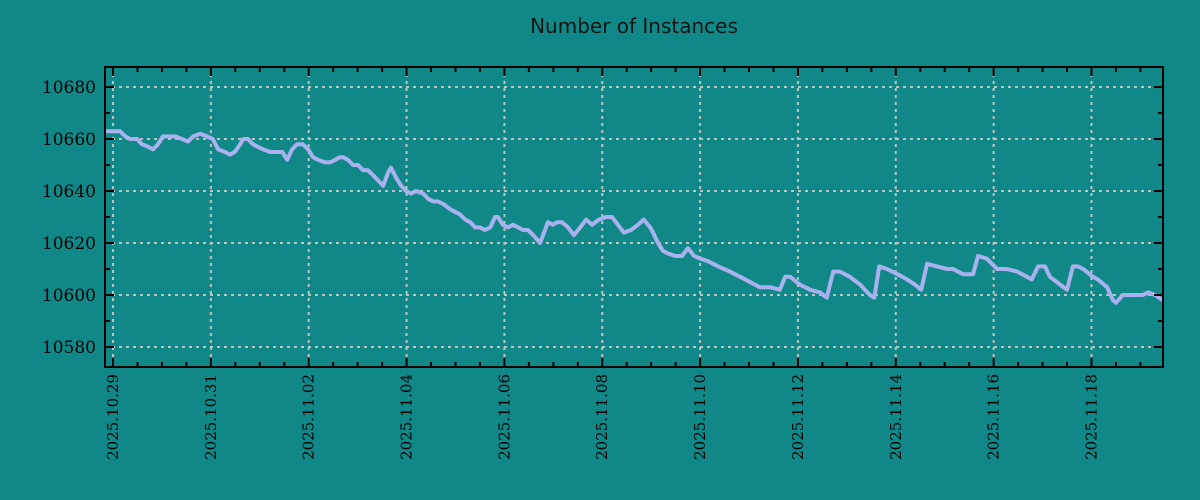 This screenshot has height=500, width=1200. Describe the element at coordinates (700, 417) in the screenshot. I see `x-tick-label: 2025.11.10` at that location.